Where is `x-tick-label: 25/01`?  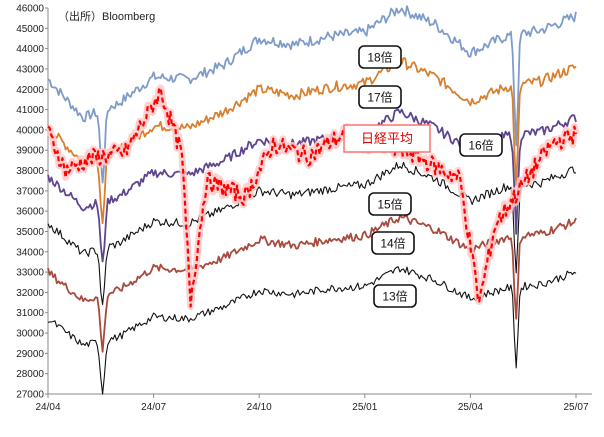
x-tick-label: 25/01 is located at coordinates (364, 407).